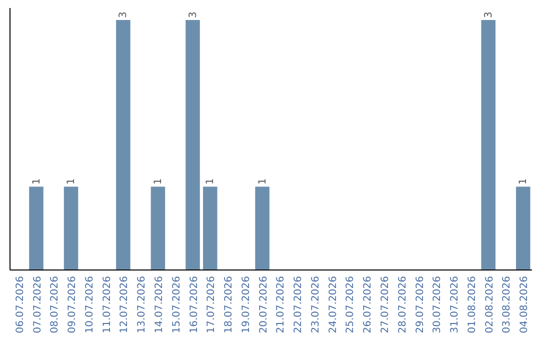  Describe the element at coordinates (524, 305) in the screenshot. I see `x-tick-label: 04.08.2026` at that location.